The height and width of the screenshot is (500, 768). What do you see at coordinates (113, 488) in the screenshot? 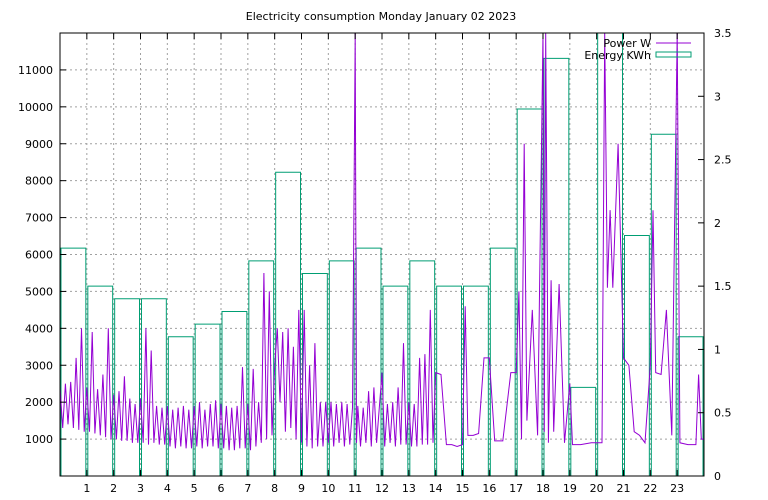
I see `x-tick-label: 2` at bounding box center [113, 488].